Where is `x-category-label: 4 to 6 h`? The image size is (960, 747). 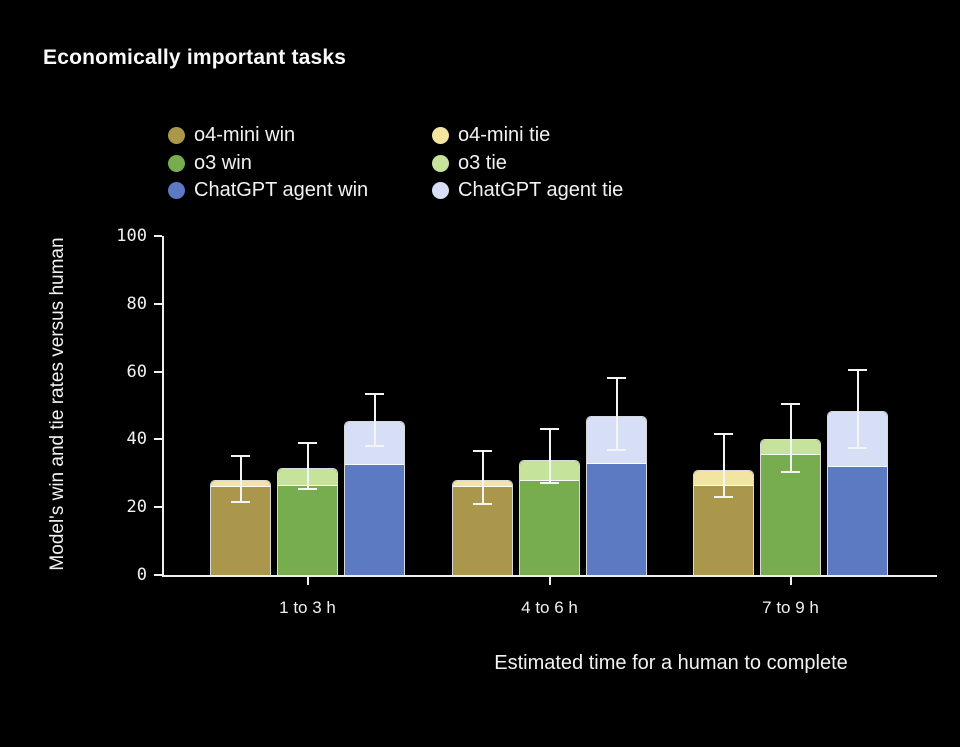
x-category-label: 4 to 6 h is located at coordinates (549, 607).